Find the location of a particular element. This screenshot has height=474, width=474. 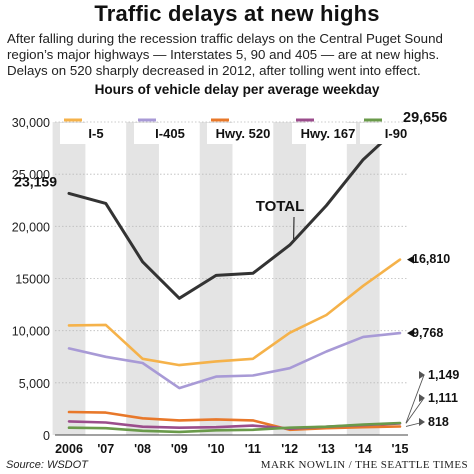

x-tick-label: '11 is located at coordinates (253, 449).